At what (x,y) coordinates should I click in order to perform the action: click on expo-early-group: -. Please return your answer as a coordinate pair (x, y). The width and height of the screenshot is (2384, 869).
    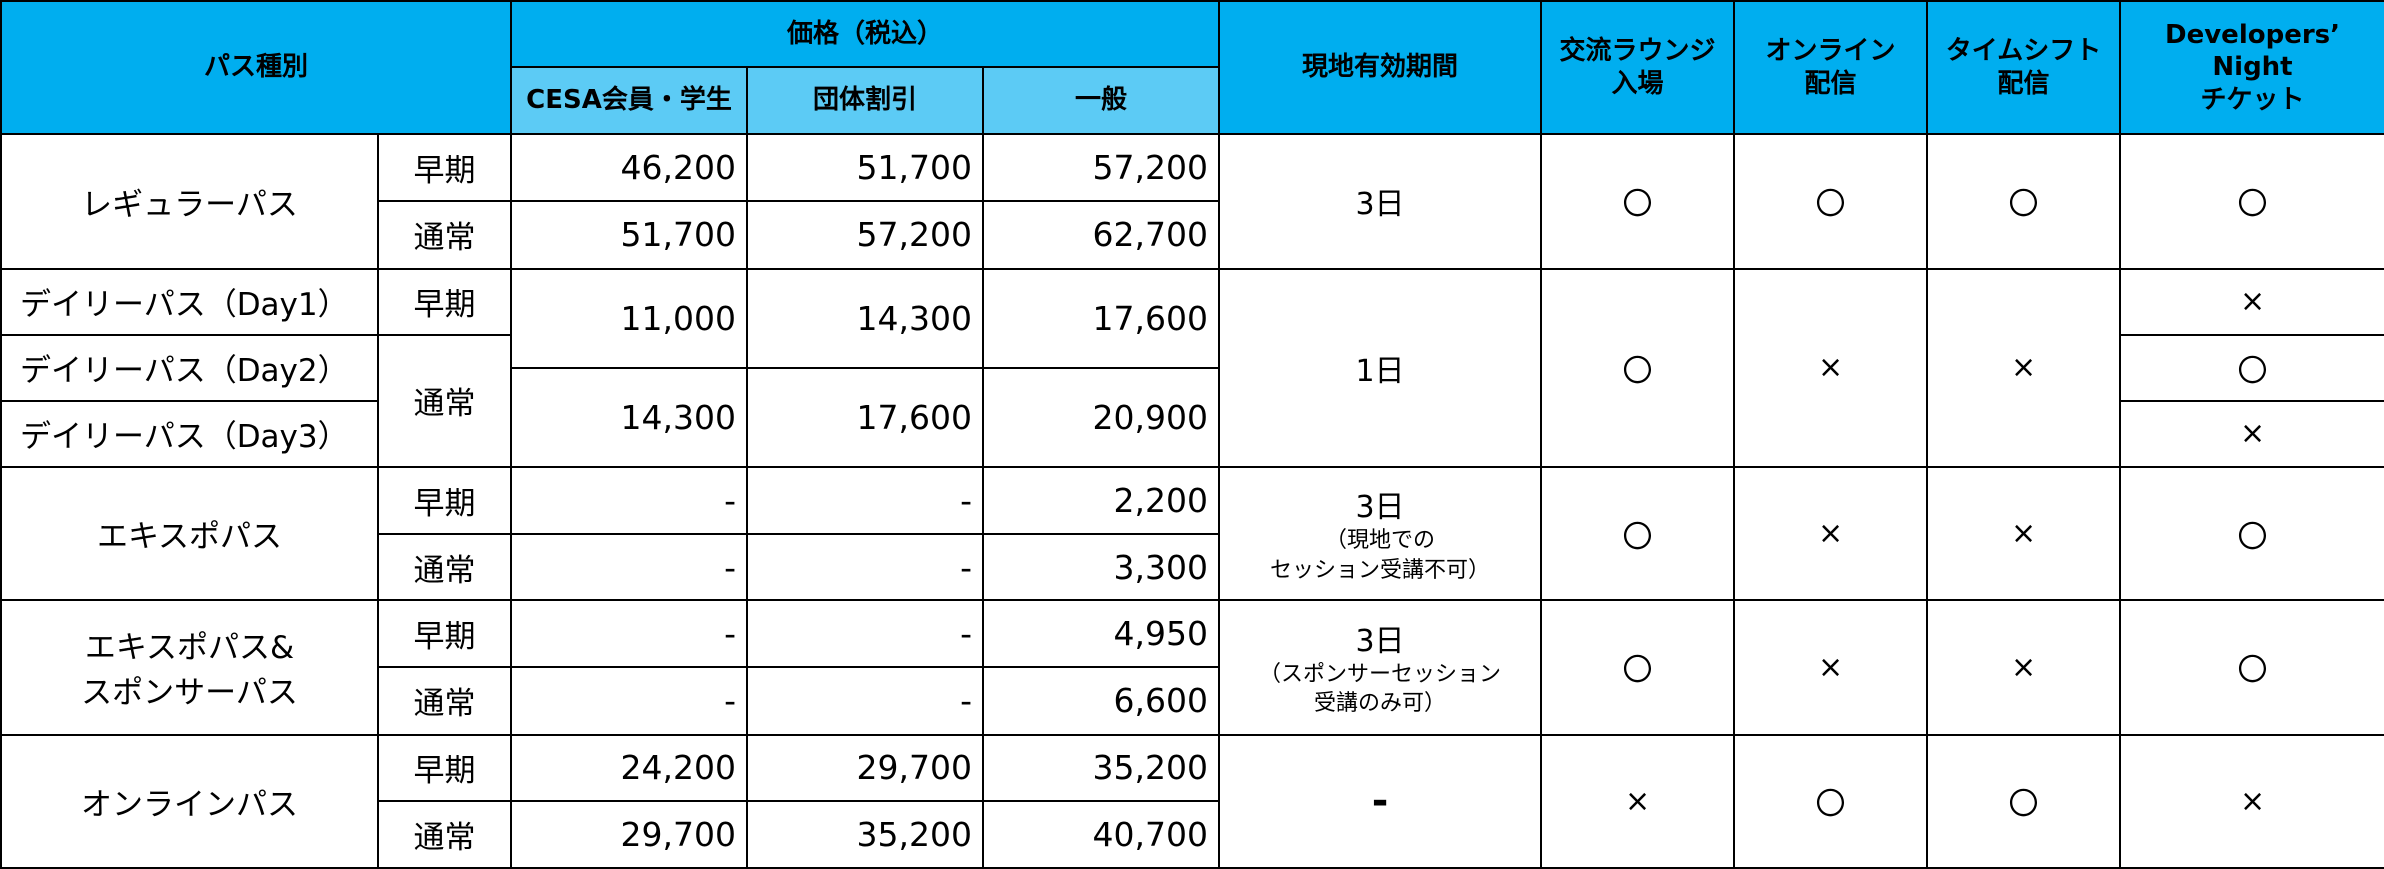
    Looking at the image, I should click on (865, 500).